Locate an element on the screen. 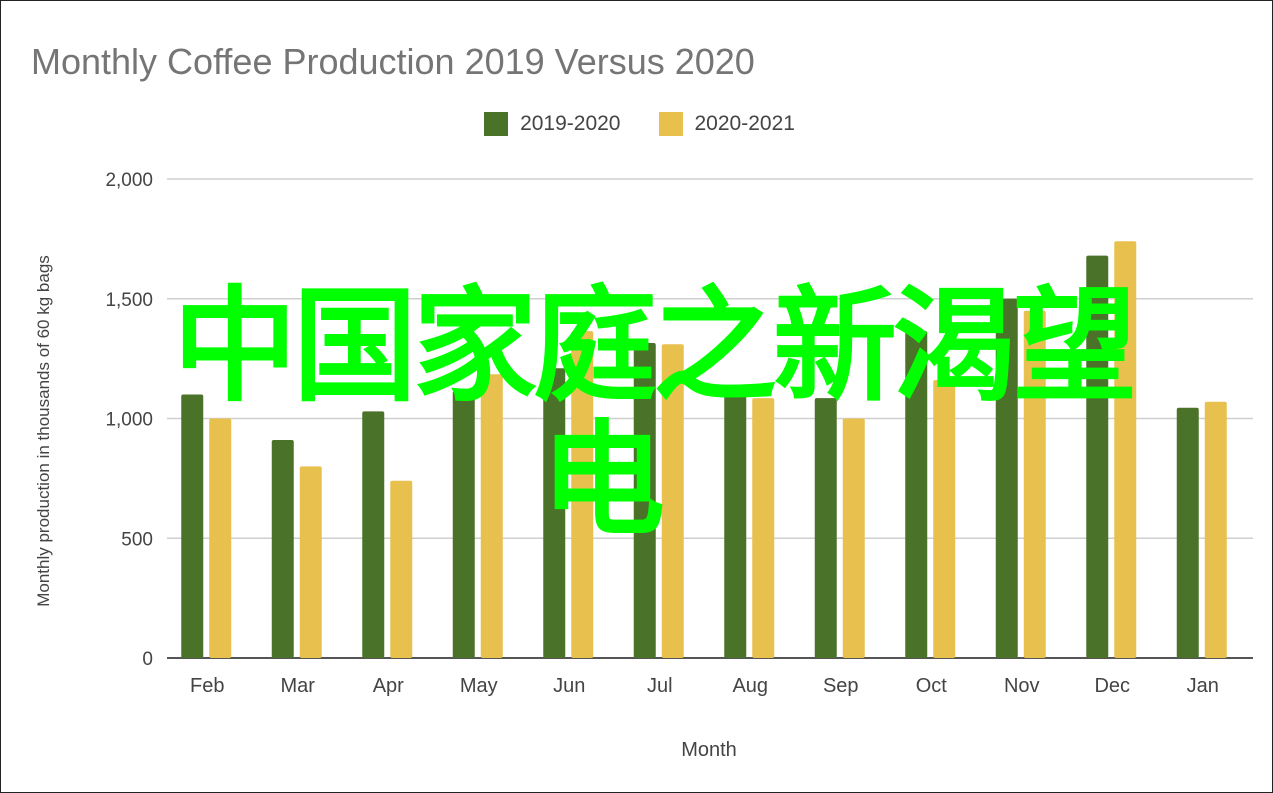 This screenshot has width=1273, height=793. bar-2019-2020-Dec is located at coordinates (1097, 456).